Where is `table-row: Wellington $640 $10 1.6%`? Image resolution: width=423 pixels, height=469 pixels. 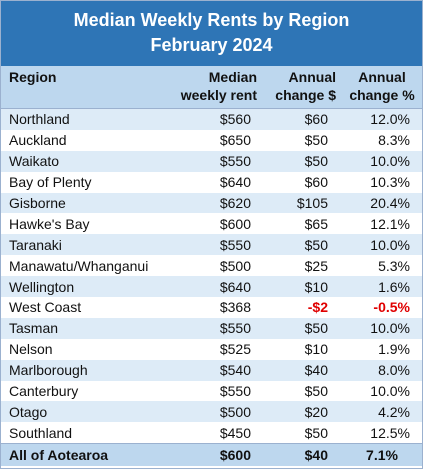
table-row: Wellington $640 $10 1.6% is located at coordinates (211, 287).